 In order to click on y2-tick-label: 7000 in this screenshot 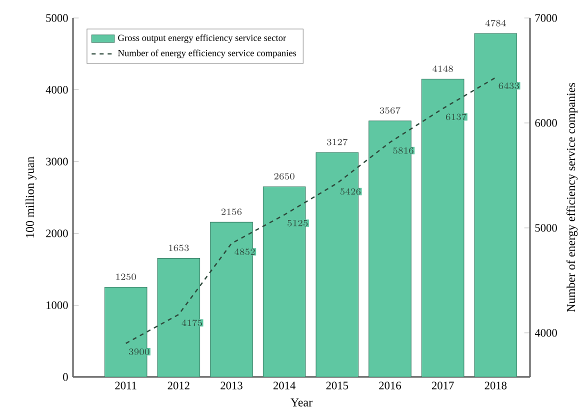, I will do `click(546, 18)`.